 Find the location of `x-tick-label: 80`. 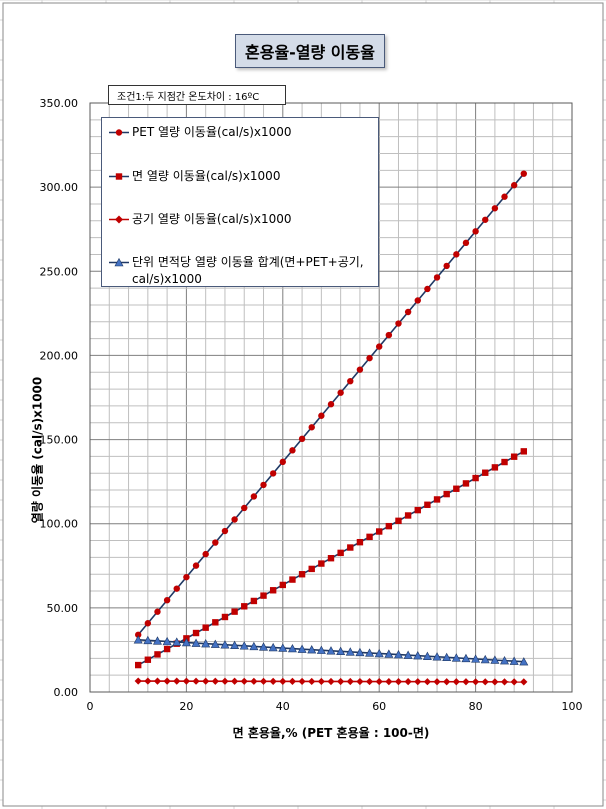

x-tick-label: 80 is located at coordinates (476, 706).